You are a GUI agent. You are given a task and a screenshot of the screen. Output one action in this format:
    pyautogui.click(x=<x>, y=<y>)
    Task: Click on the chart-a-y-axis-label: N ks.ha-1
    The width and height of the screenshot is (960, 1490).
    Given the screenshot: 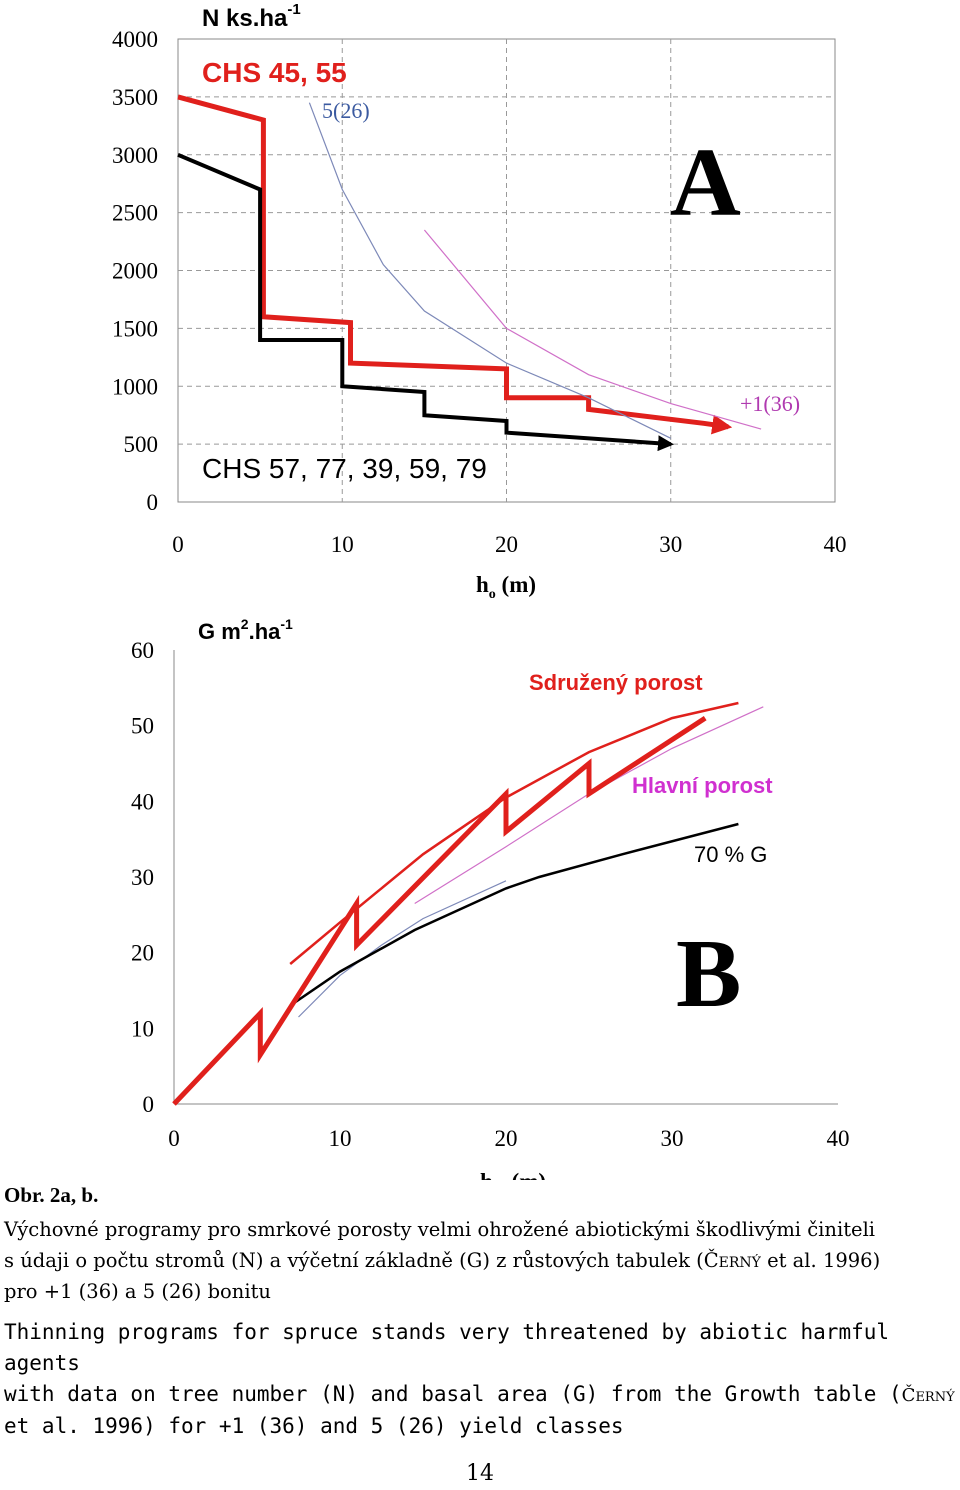 What is the action you would take?
    pyautogui.click(x=251, y=16)
    